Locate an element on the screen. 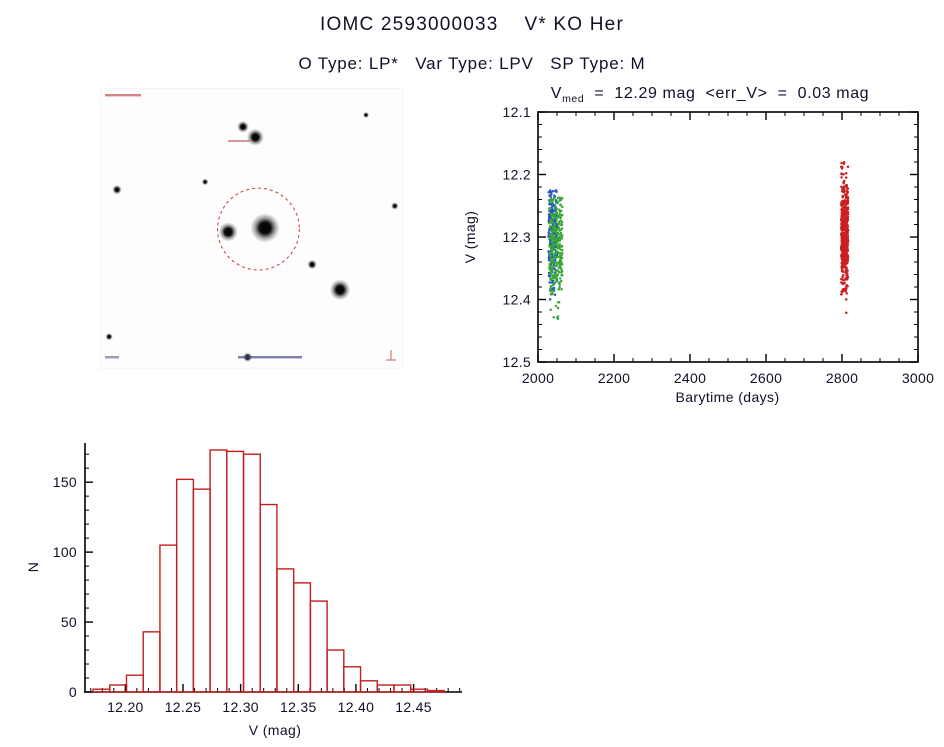  svg-text: 2200 is located at coordinates (614, 378).